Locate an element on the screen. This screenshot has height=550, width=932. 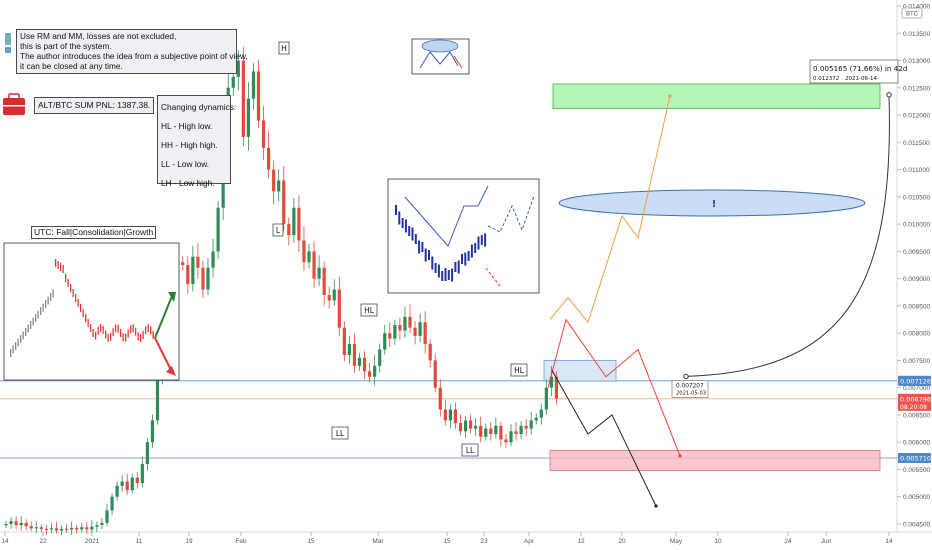
structure-label: L is located at coordinates (278, 230).